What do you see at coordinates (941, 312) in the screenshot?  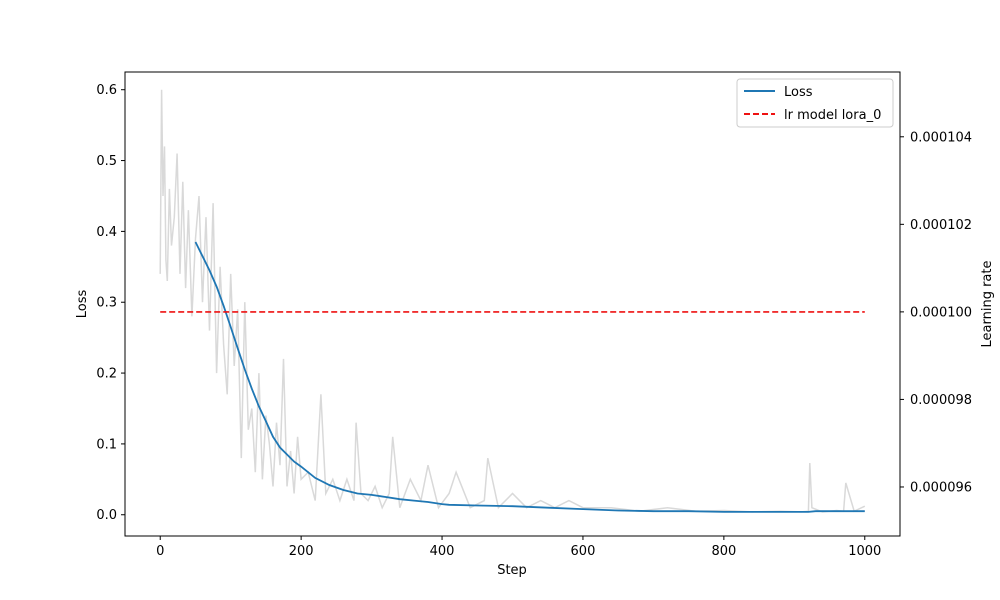 I see `y2-tick-label-2: 0.000100` at bounding box center [941, 312].